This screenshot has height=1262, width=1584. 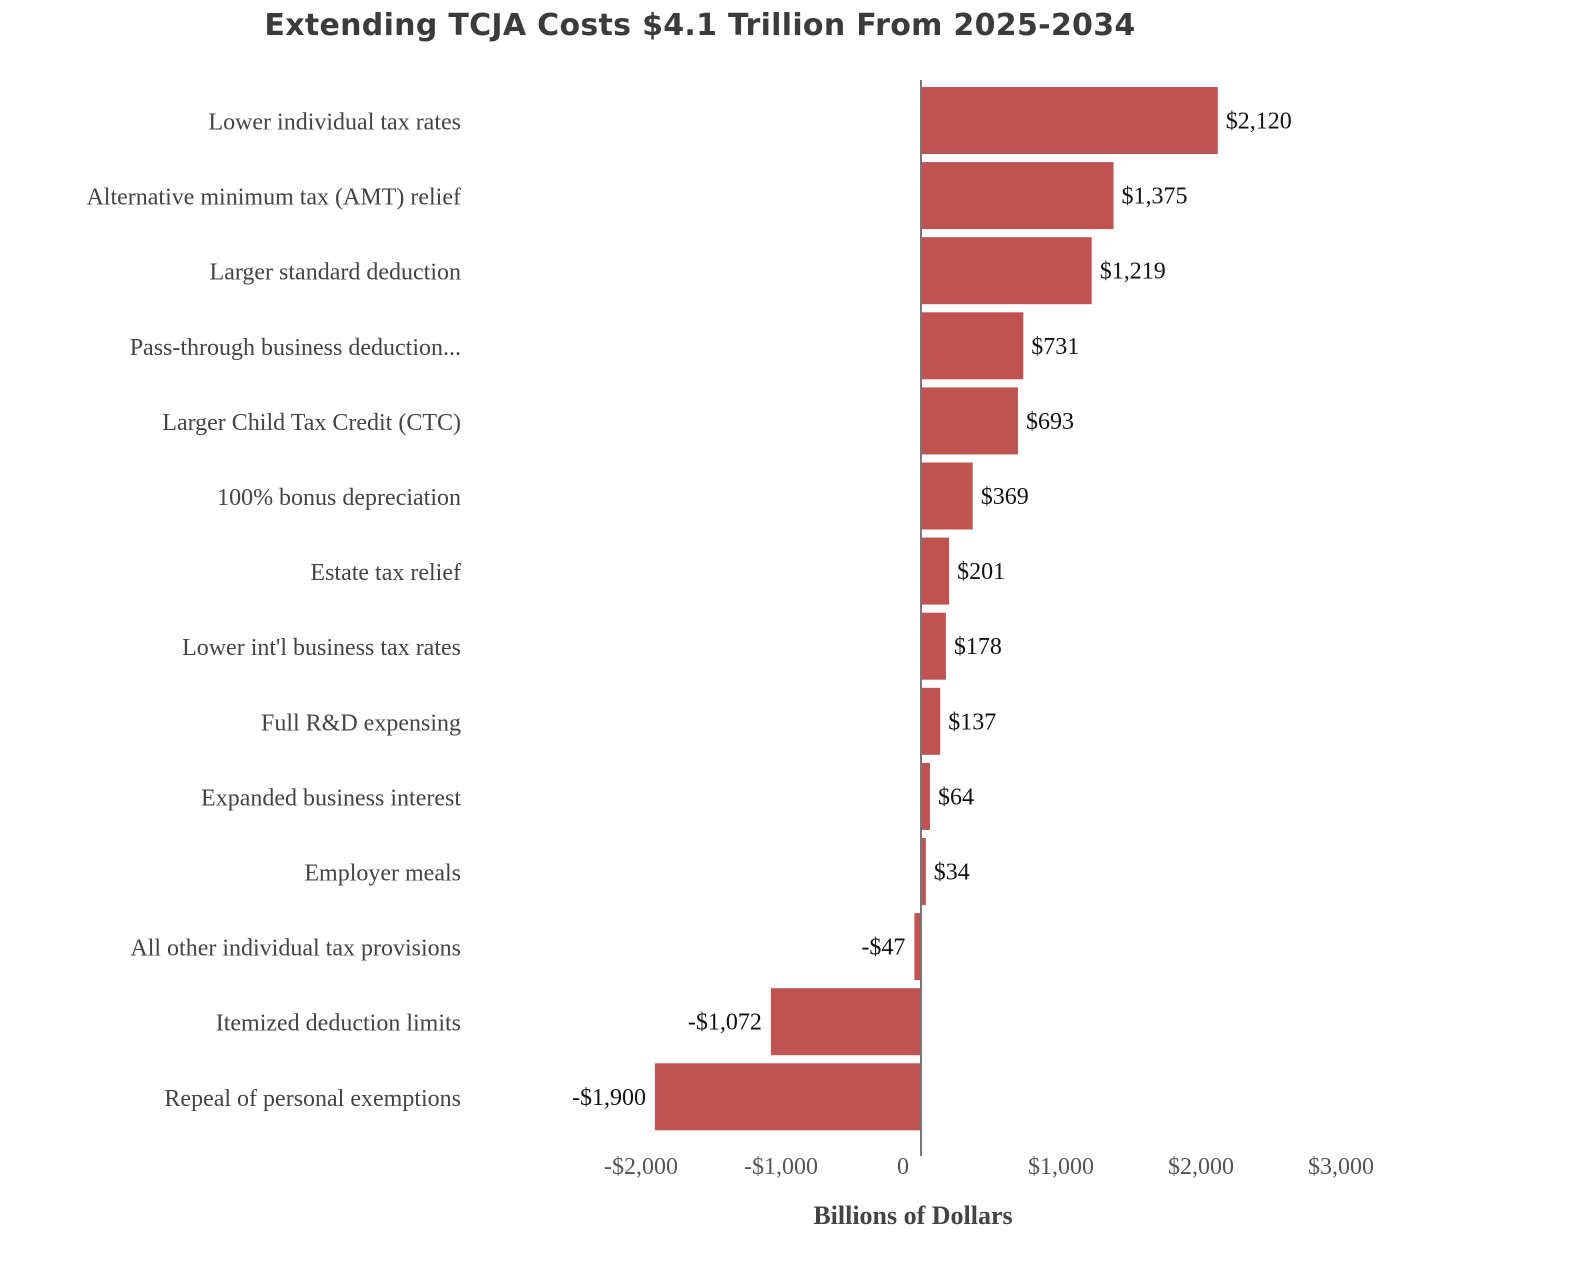 I want to click on value-label-10: $64, so click(x=956, y=797).